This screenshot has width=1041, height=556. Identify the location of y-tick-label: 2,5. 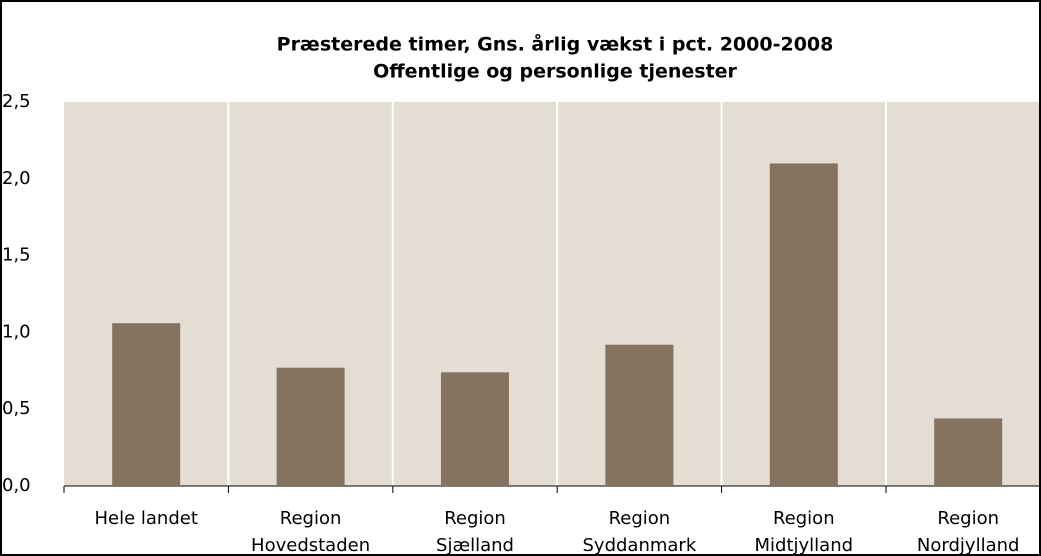
(16, 101).